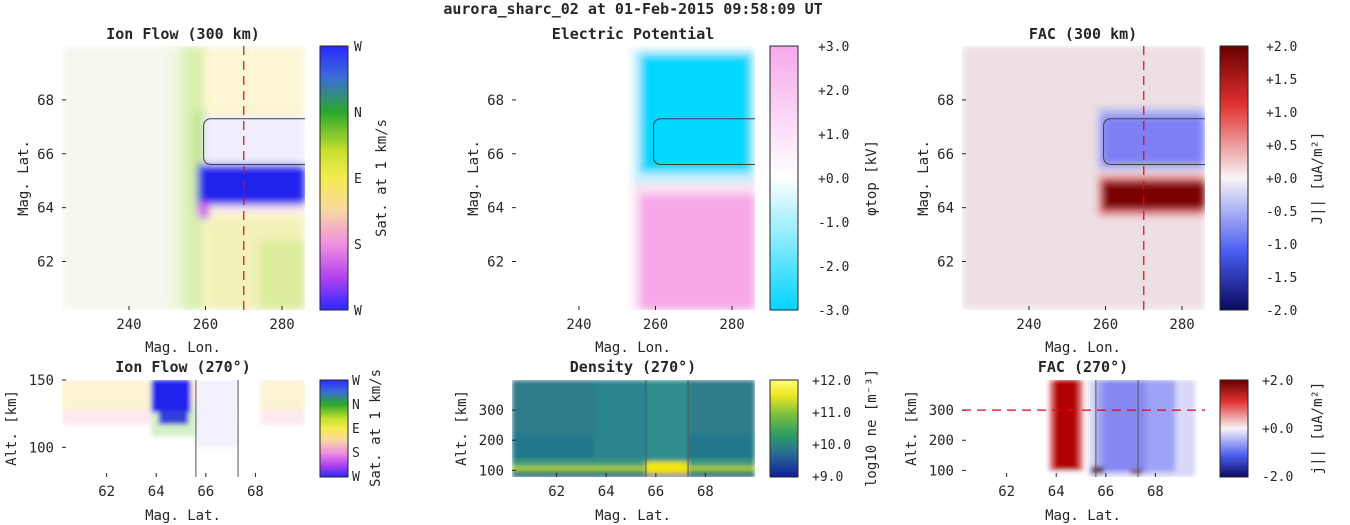  What do you see at coordinates (831, 381) in the screenshot?
I see `colorbar-tick: +12.0` at bounding box center [831, 381].